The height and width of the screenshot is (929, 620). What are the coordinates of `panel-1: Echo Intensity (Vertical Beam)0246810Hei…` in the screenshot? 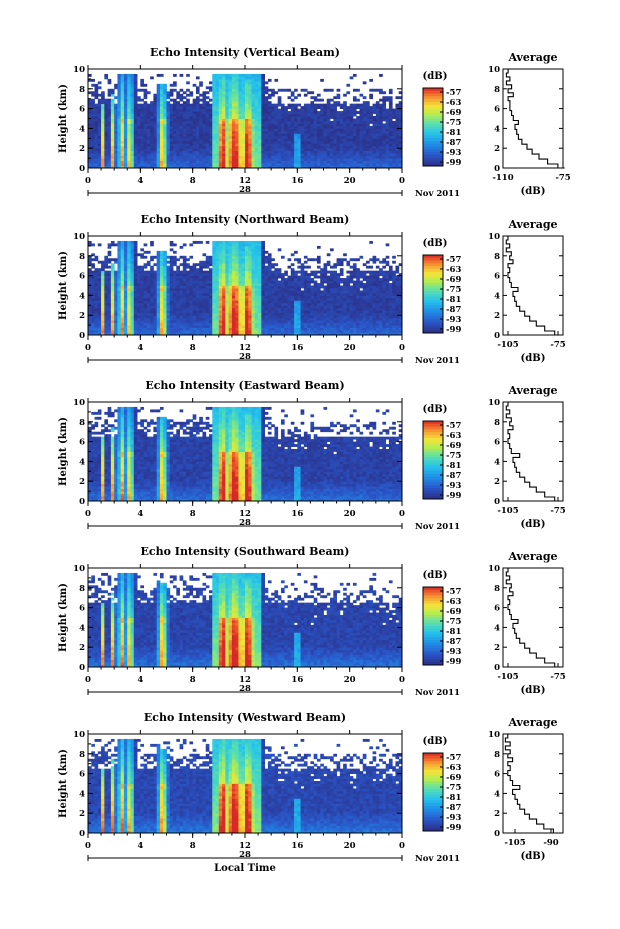 It's located at (314, 122).